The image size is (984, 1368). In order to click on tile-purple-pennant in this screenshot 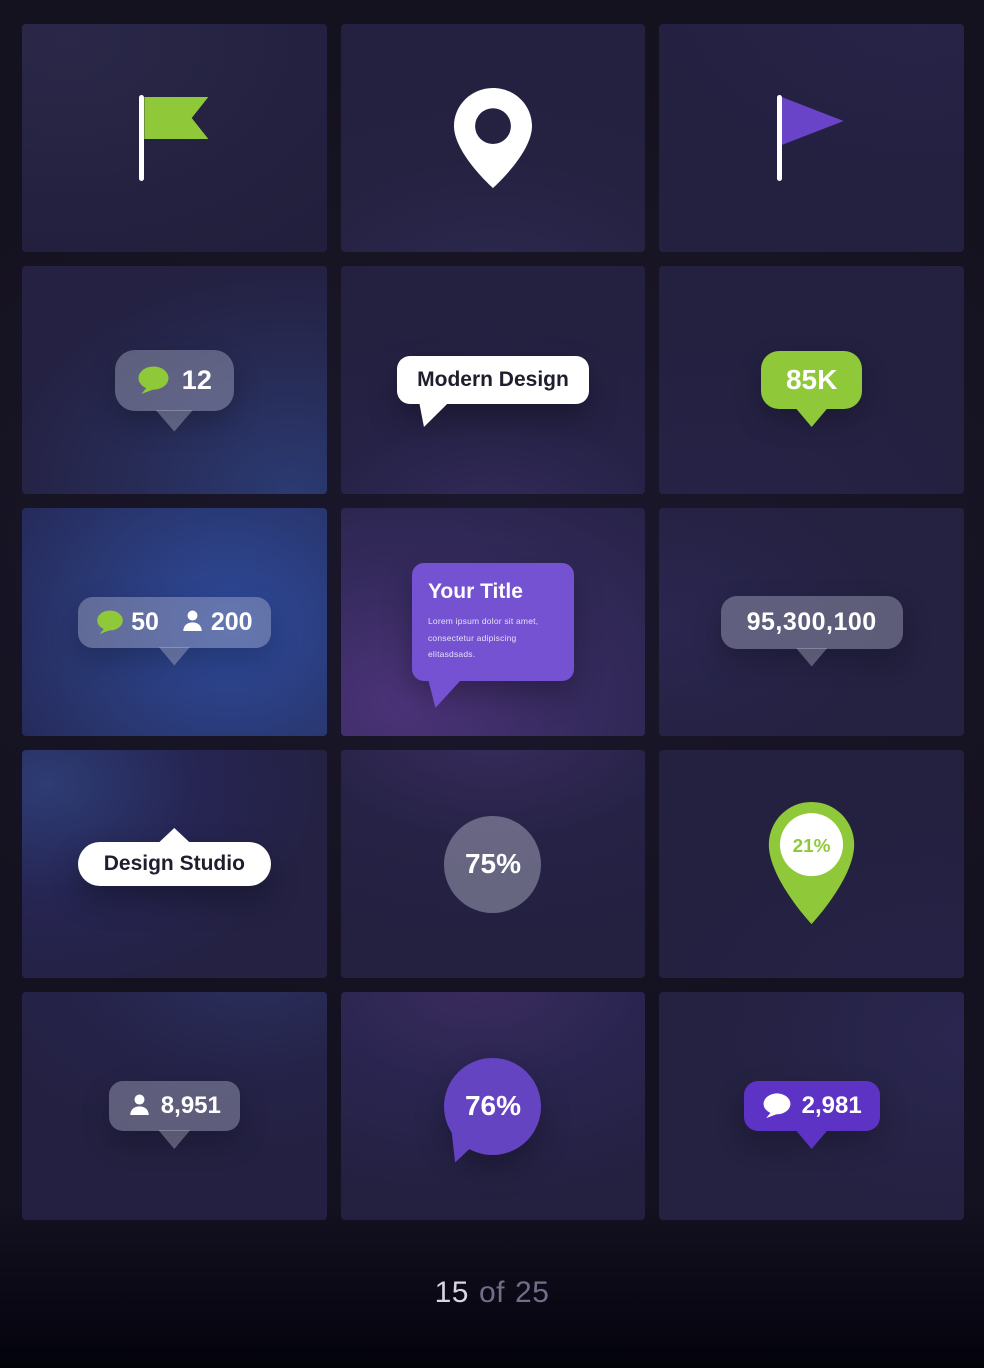, I will do `click(811, 138)`.